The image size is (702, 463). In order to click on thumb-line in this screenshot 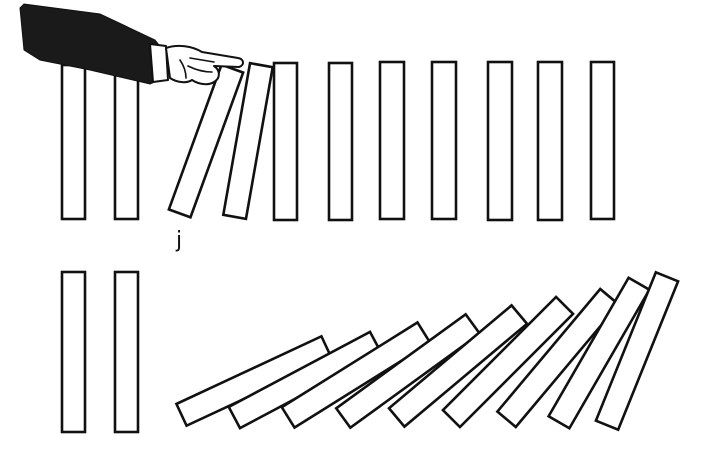, I will do `click(183, 69)`.